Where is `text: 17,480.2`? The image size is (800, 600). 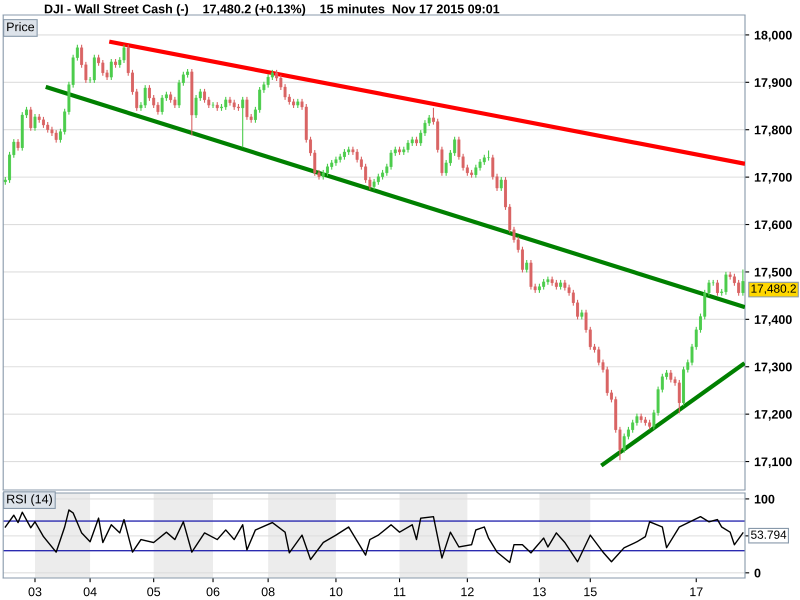 text: 17,480.2 is located at coordinates (773, 289).